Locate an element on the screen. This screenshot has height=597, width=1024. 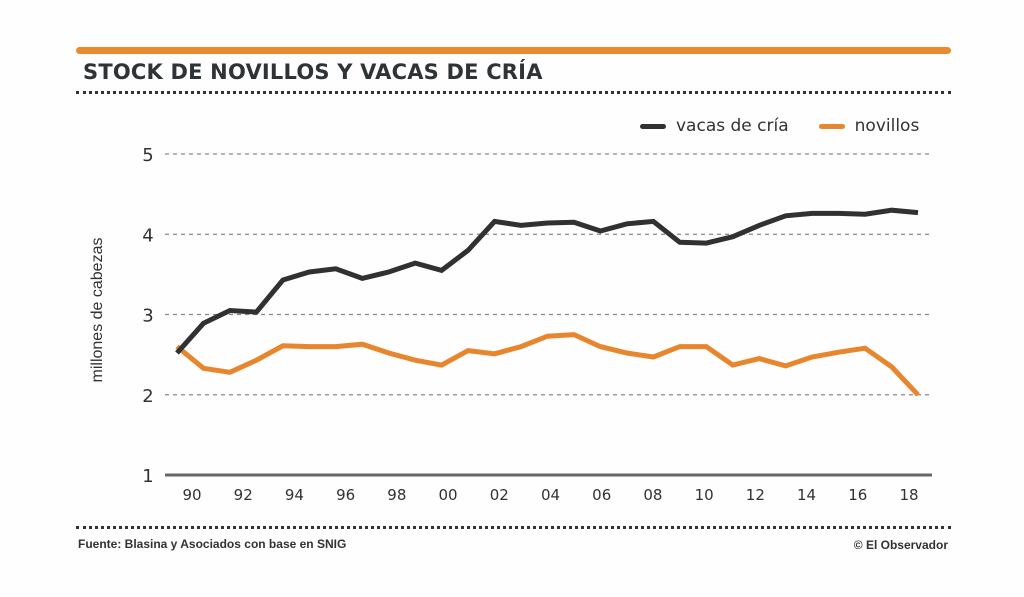
x-tick-label: 06 is located at coordinates (601, 495).